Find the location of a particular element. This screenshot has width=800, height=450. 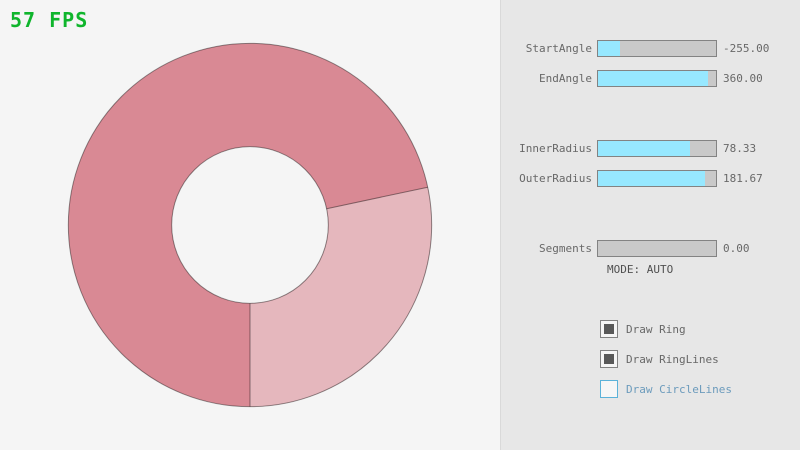

innerradius-slider is located at coordinates (657, 148).